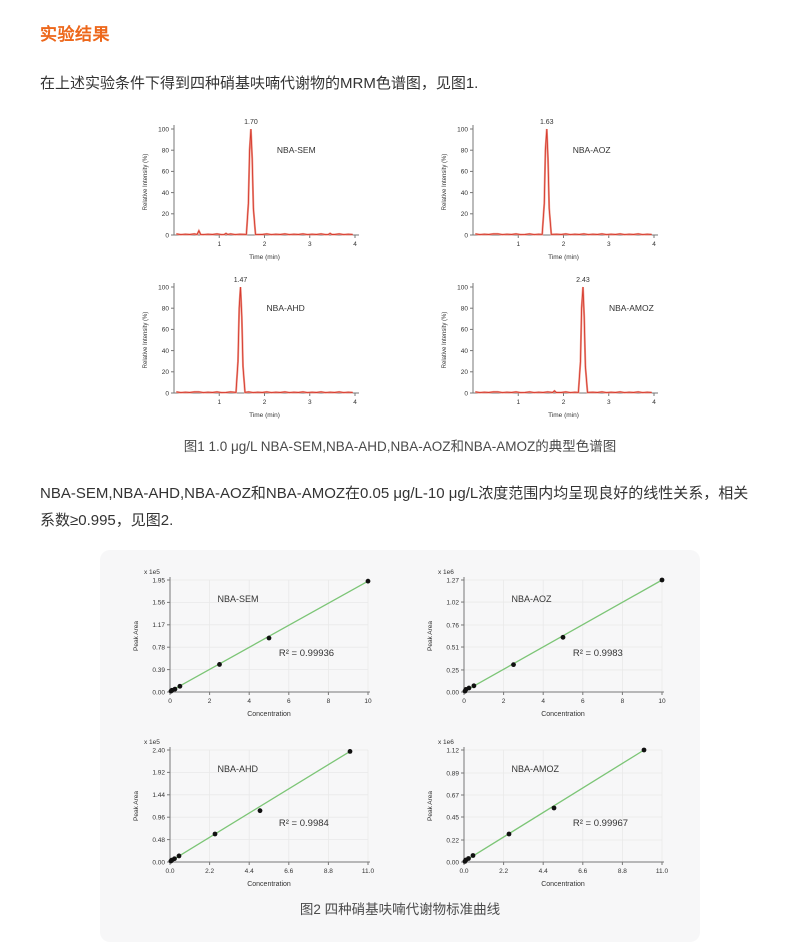 The height and width of the screenshot is (942, 800). What do you see at coordinates (241, 280) in the screenshot?
I see `svg-text: 1.47` at bounding box center [241, 280].